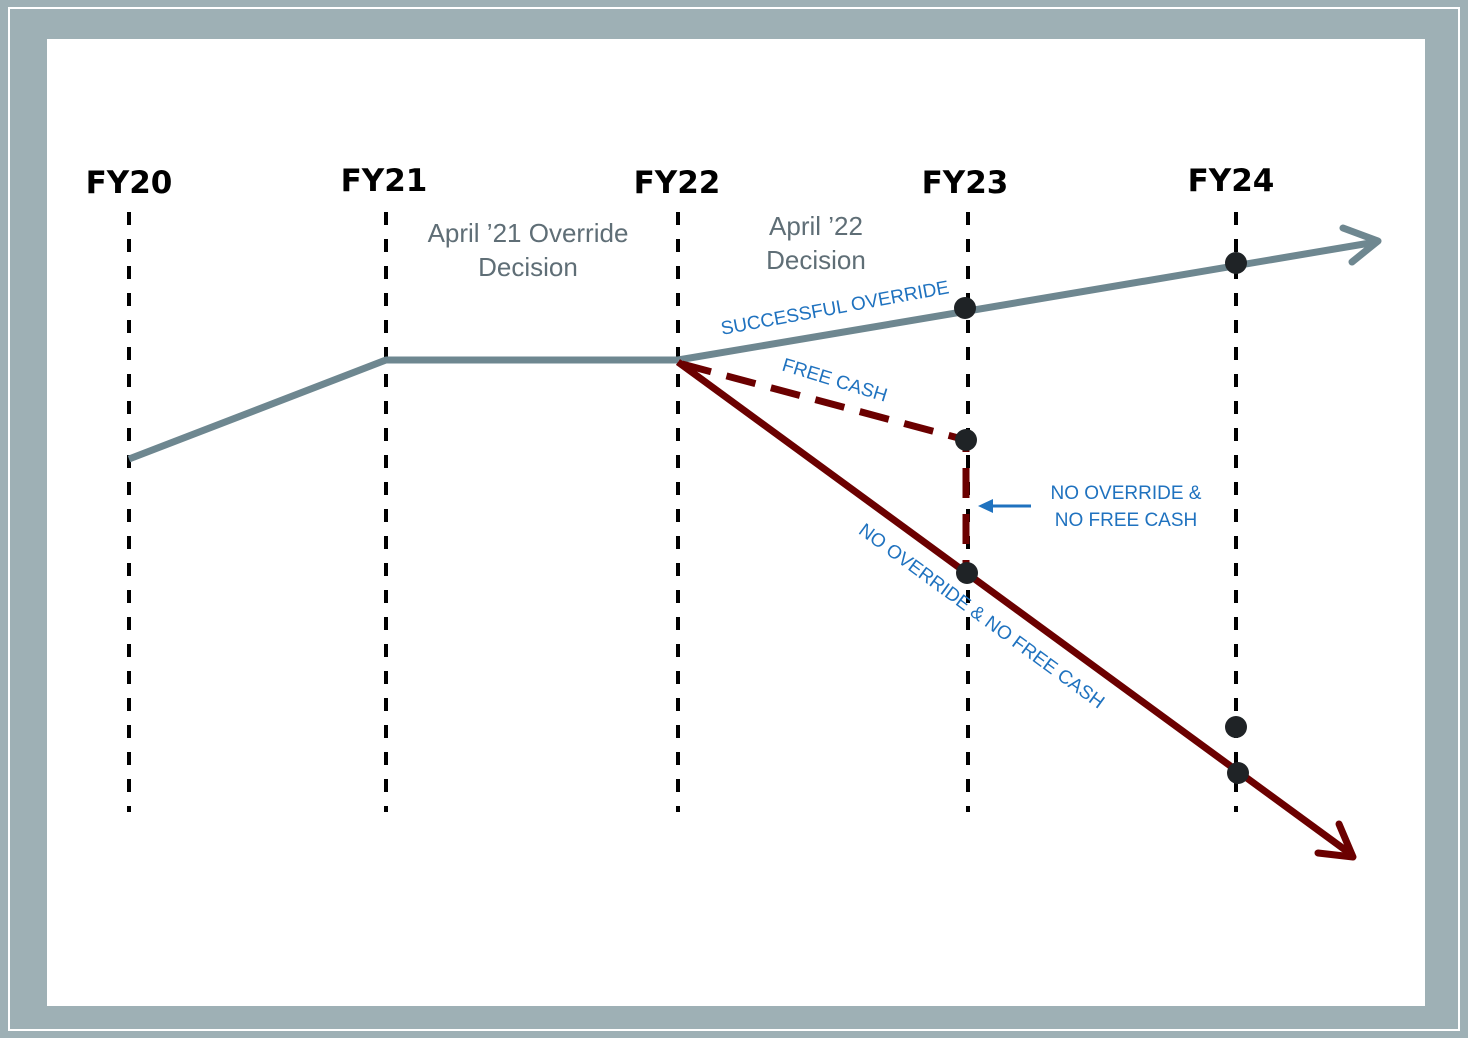 The image size is (1468, 1043). Describe the element at coordinates (1238, 773) in the screenshot. I see `marker-fy24-no-override` at that location.